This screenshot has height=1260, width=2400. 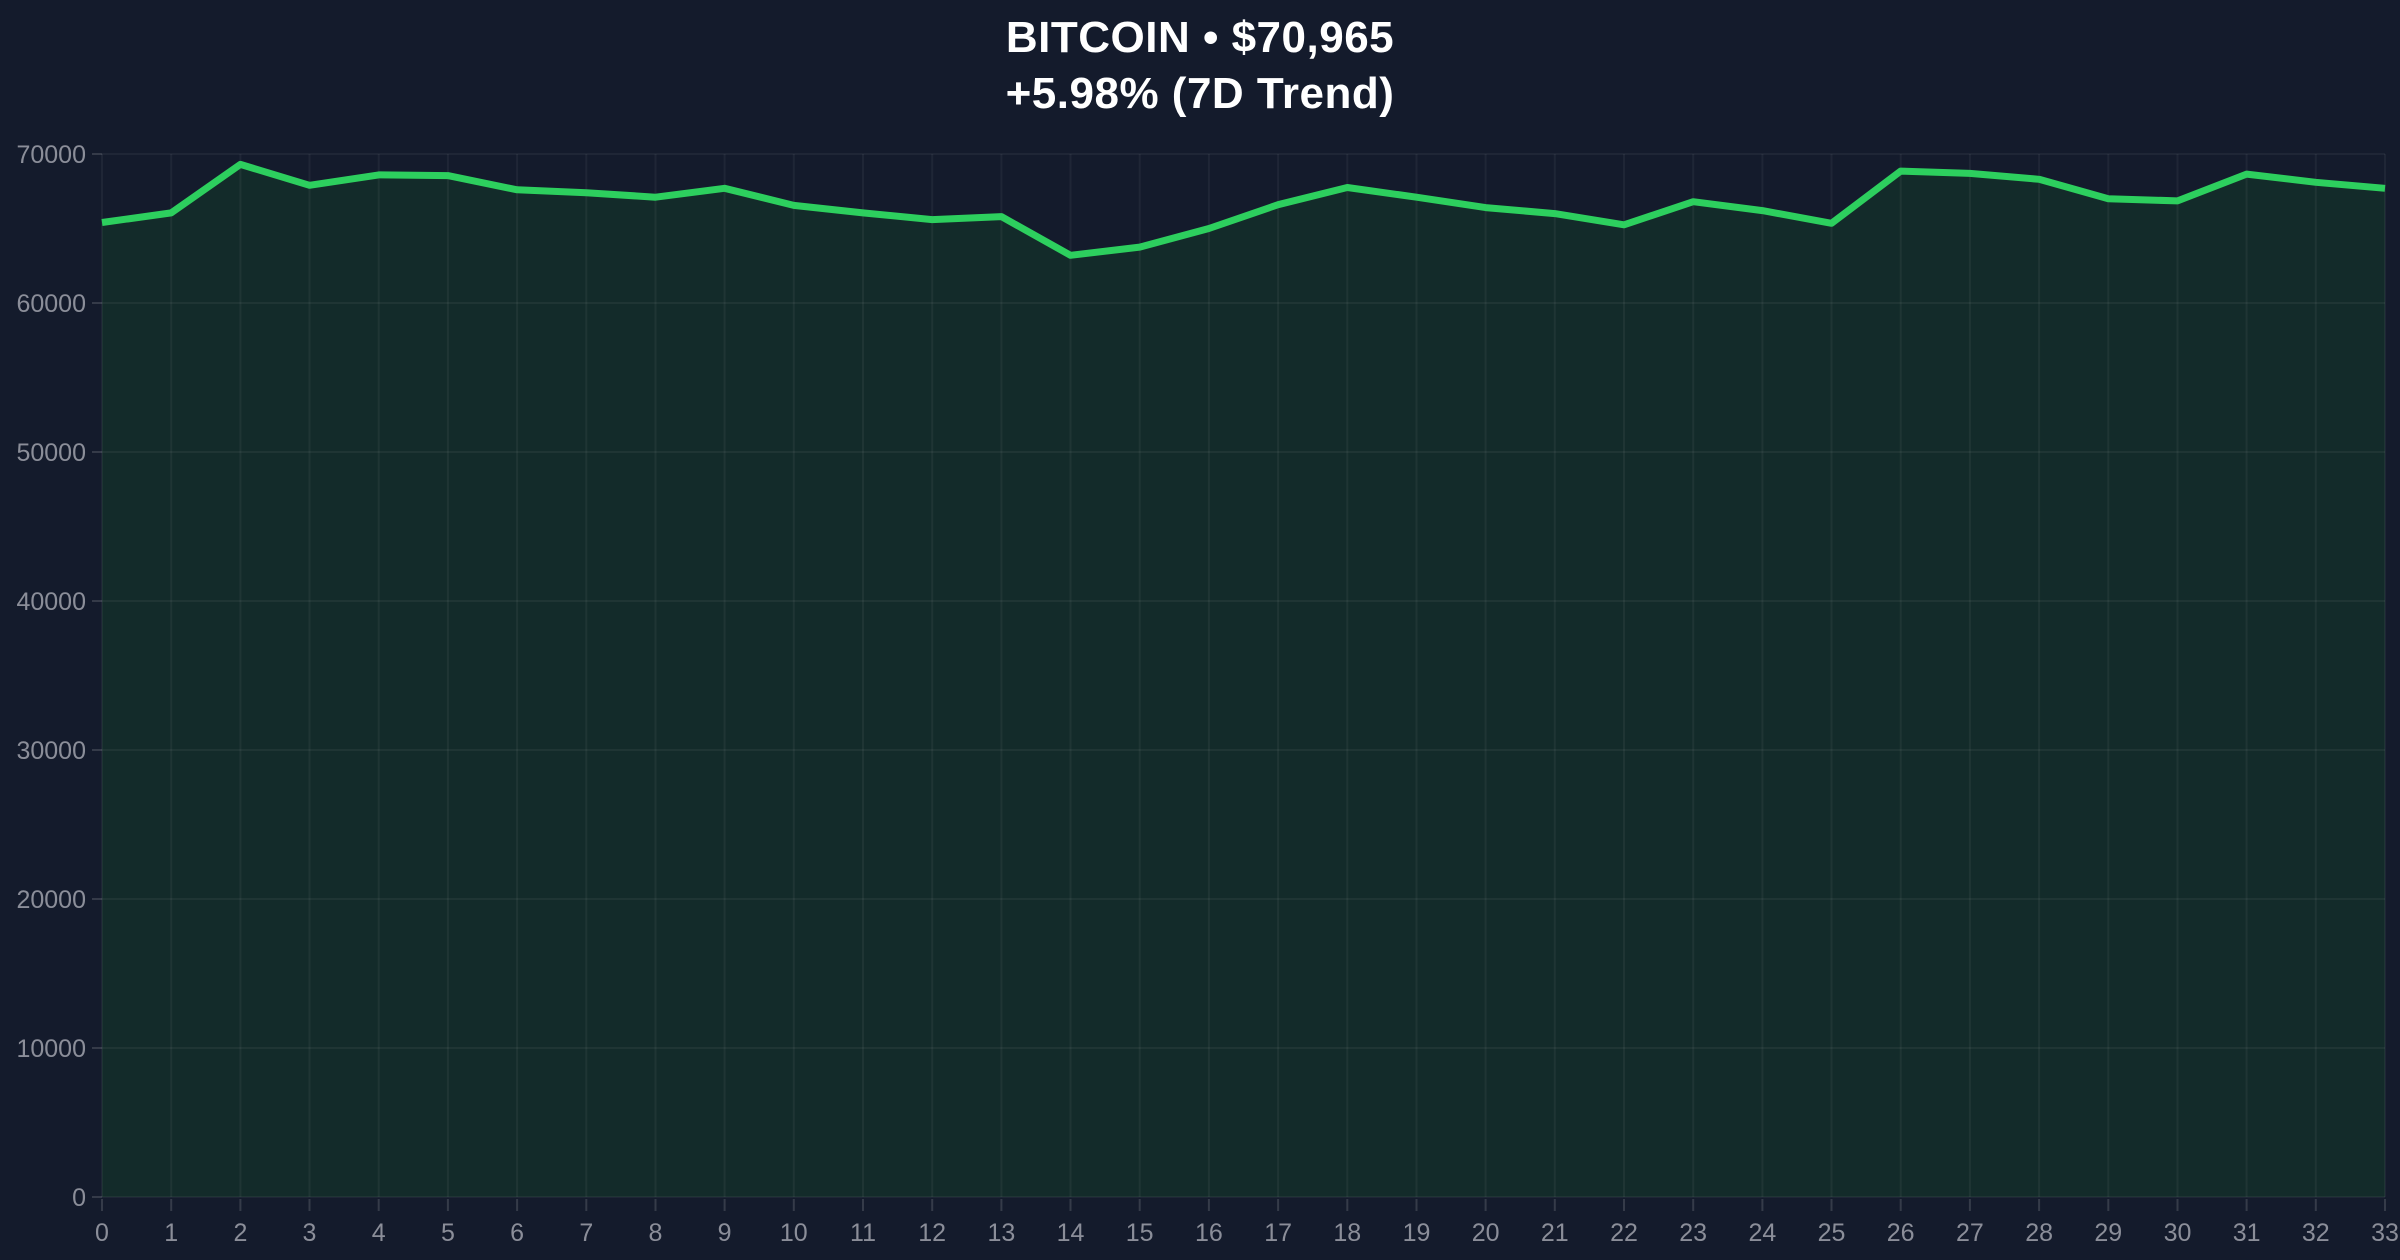 I want to click on x-axis-label: 5, so click(x=448, y=1233).